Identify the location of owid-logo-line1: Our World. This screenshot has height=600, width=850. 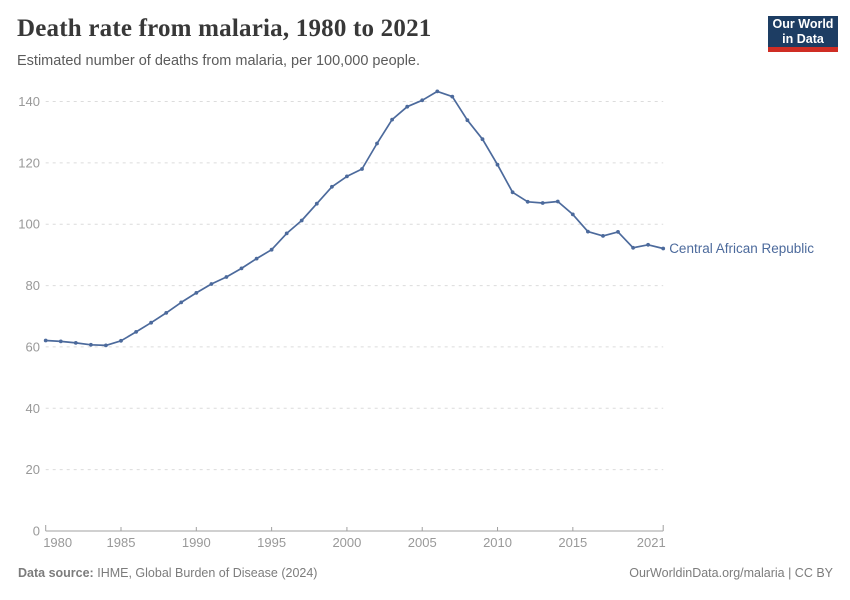
(803, 24).